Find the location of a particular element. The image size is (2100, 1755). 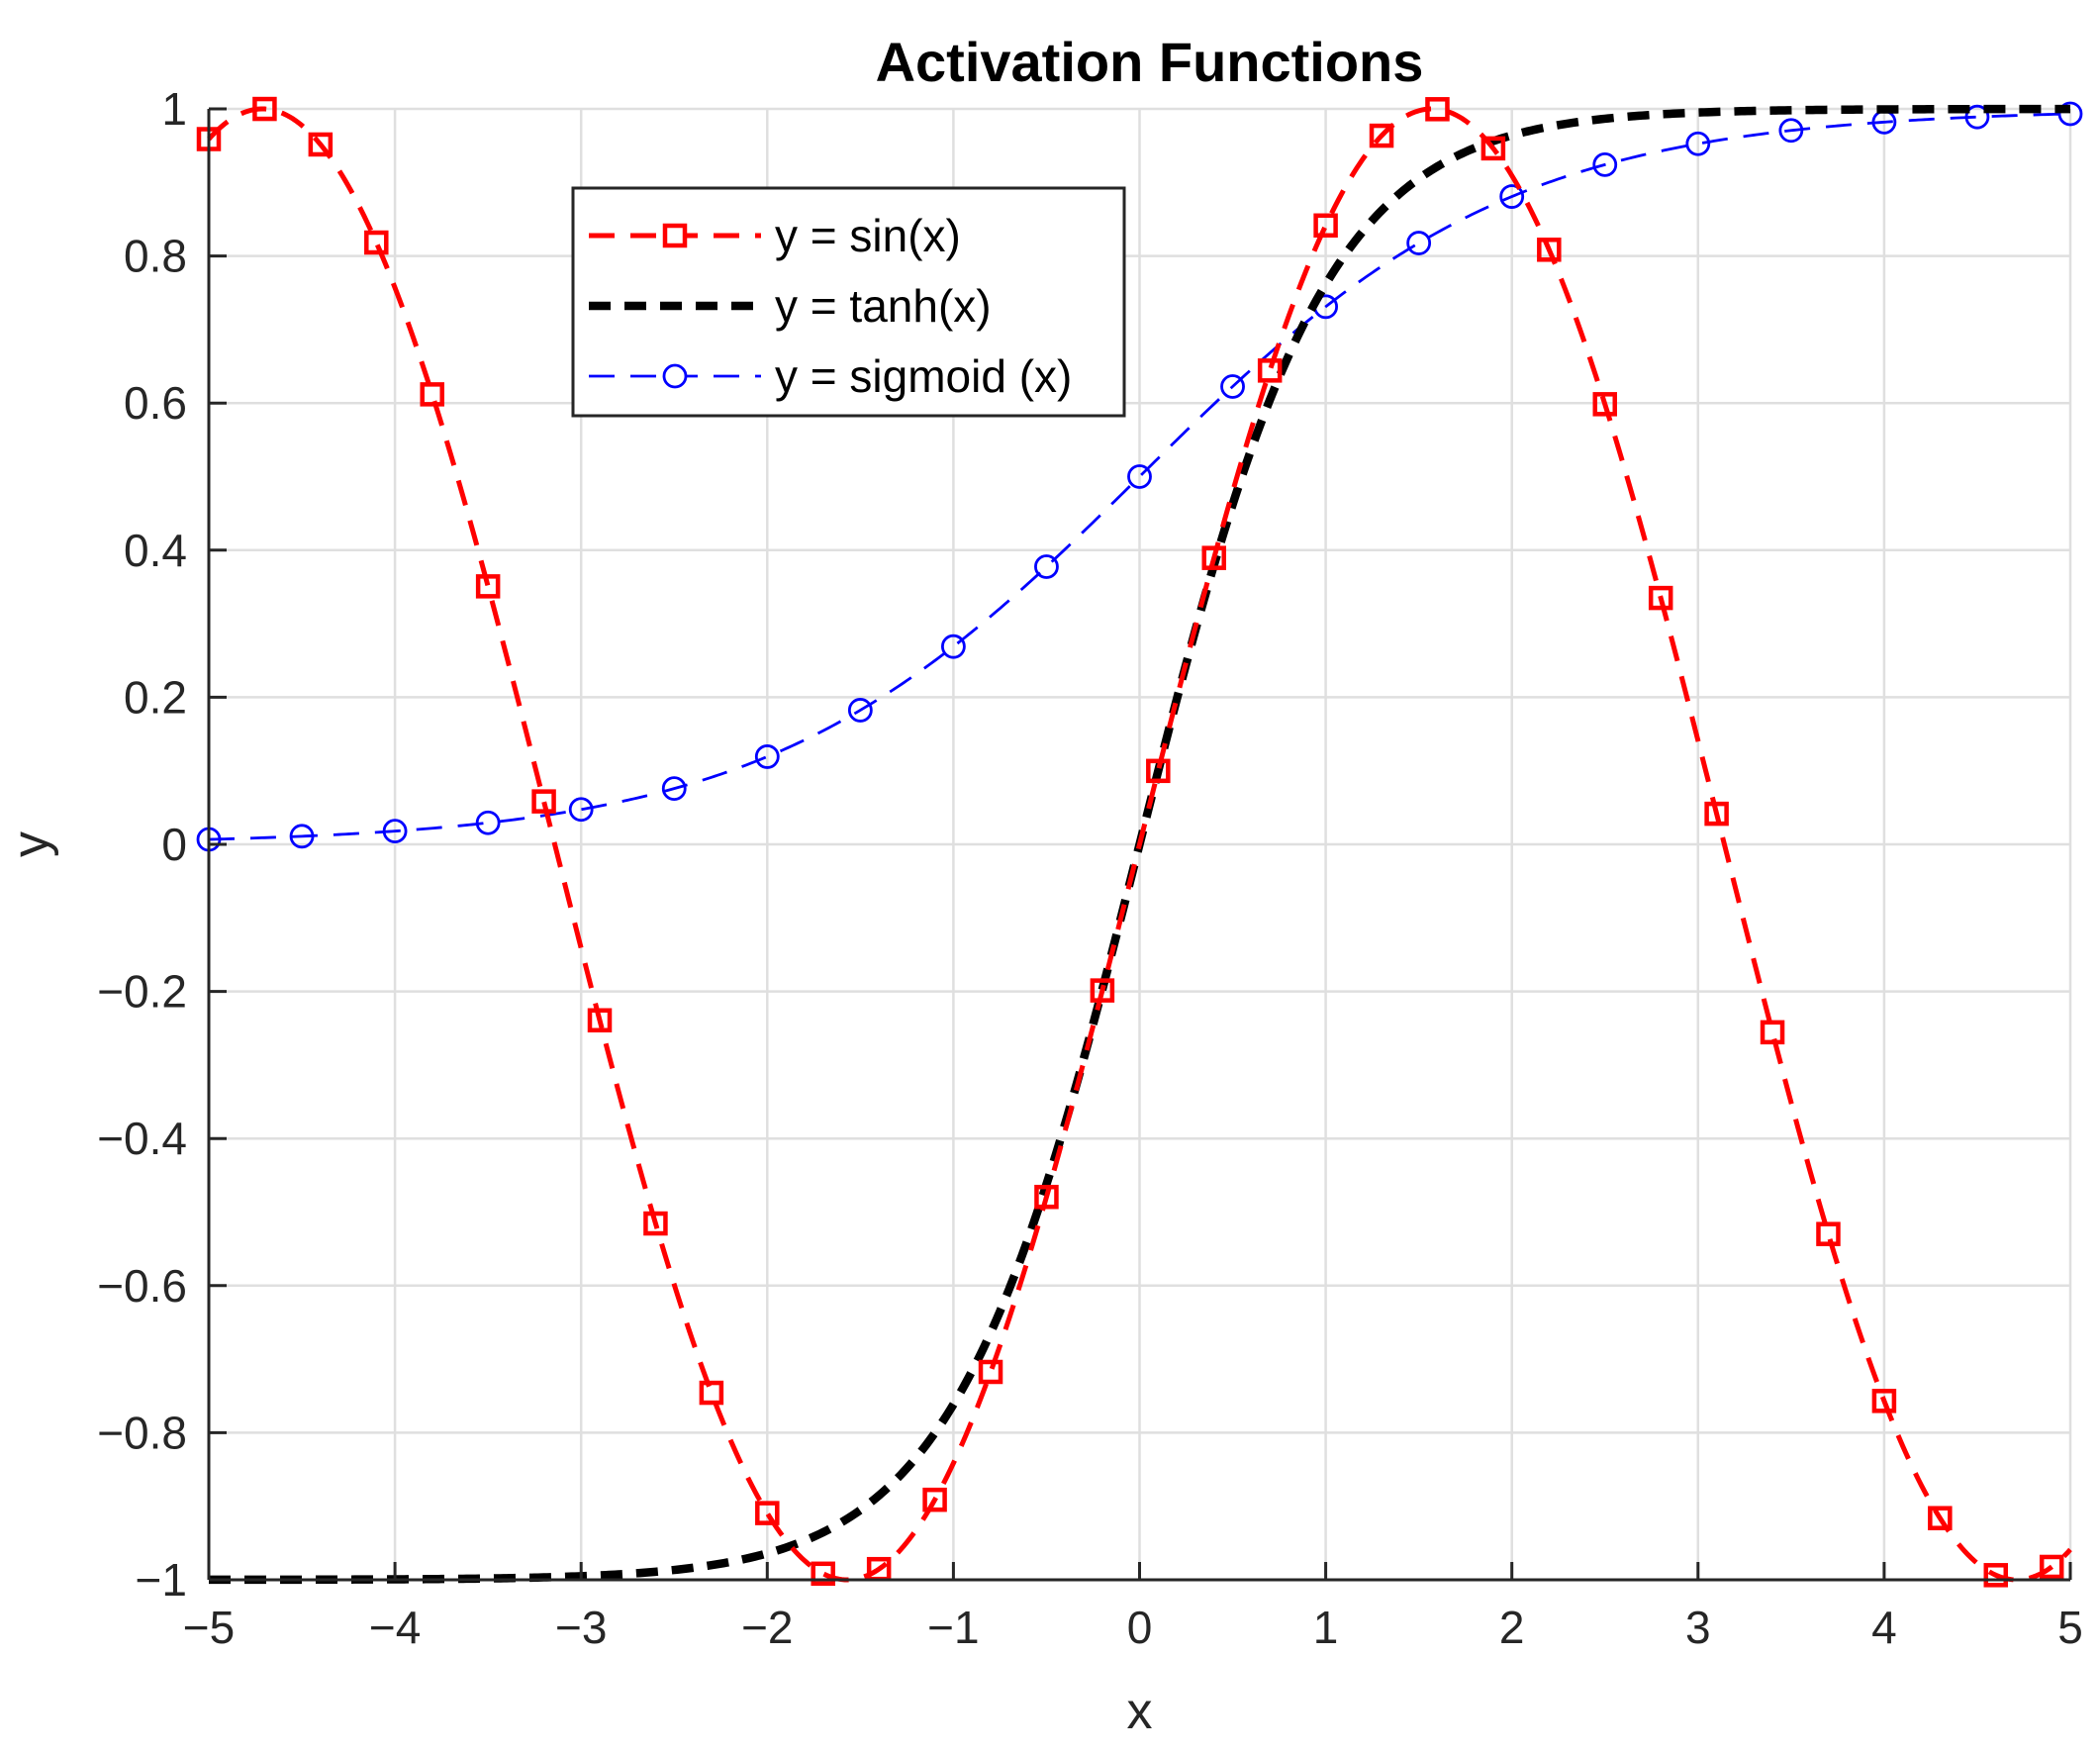

legend-label: y = tanh(x) is located at coordinates (884, 306).